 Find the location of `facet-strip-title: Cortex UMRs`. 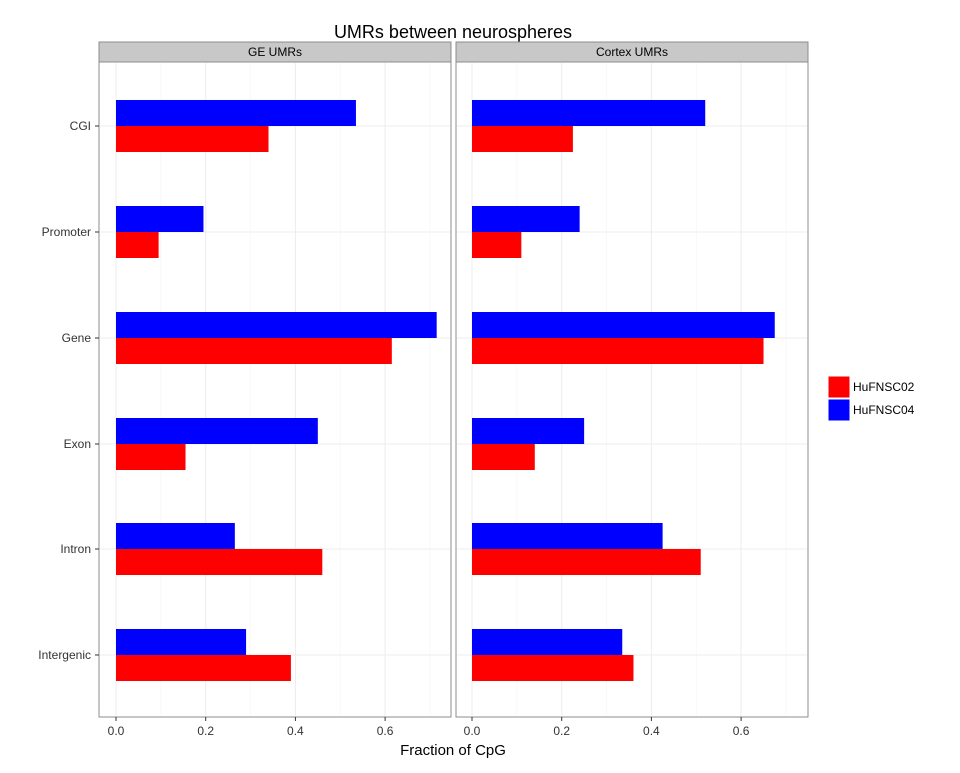

facet-strip-title: Cortex UMRs is located at coordinates (632, 52).